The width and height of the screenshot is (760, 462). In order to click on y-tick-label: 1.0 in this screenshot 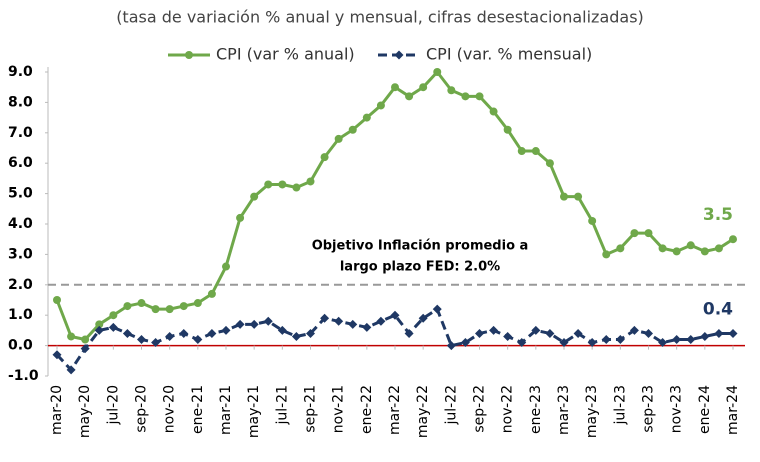, I will do `click(20, 315)`.